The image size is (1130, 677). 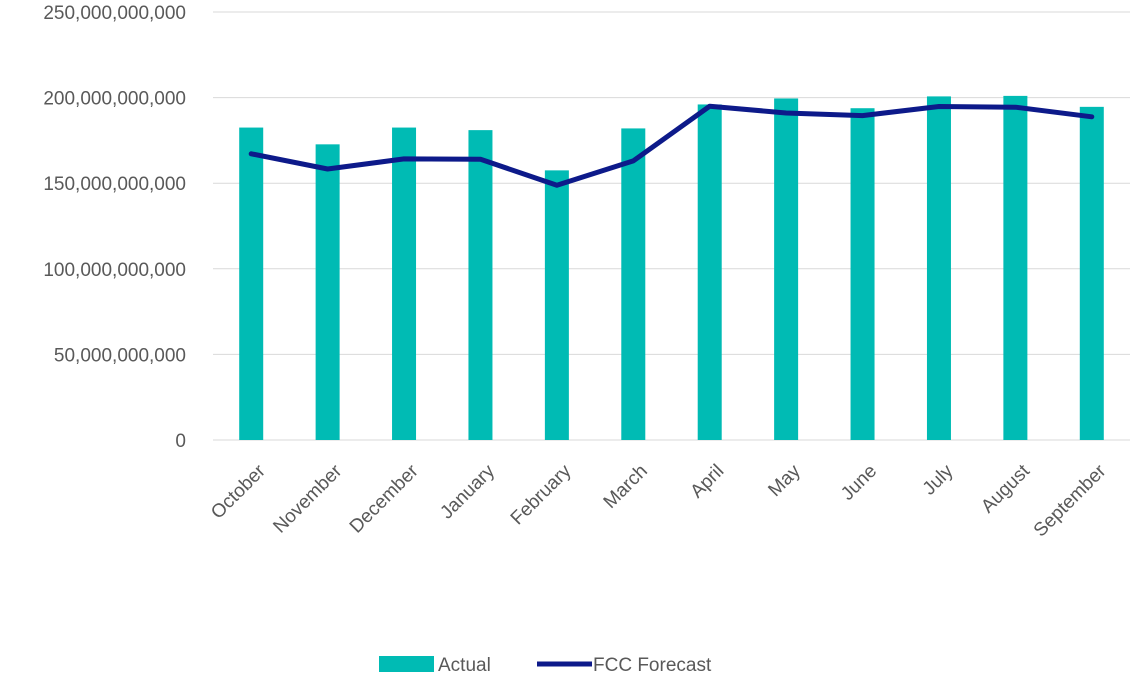 What do you see at coordinates (633, 284) in the screenshot?
I see `bar-actual-march` at bounding box center [633, 284].